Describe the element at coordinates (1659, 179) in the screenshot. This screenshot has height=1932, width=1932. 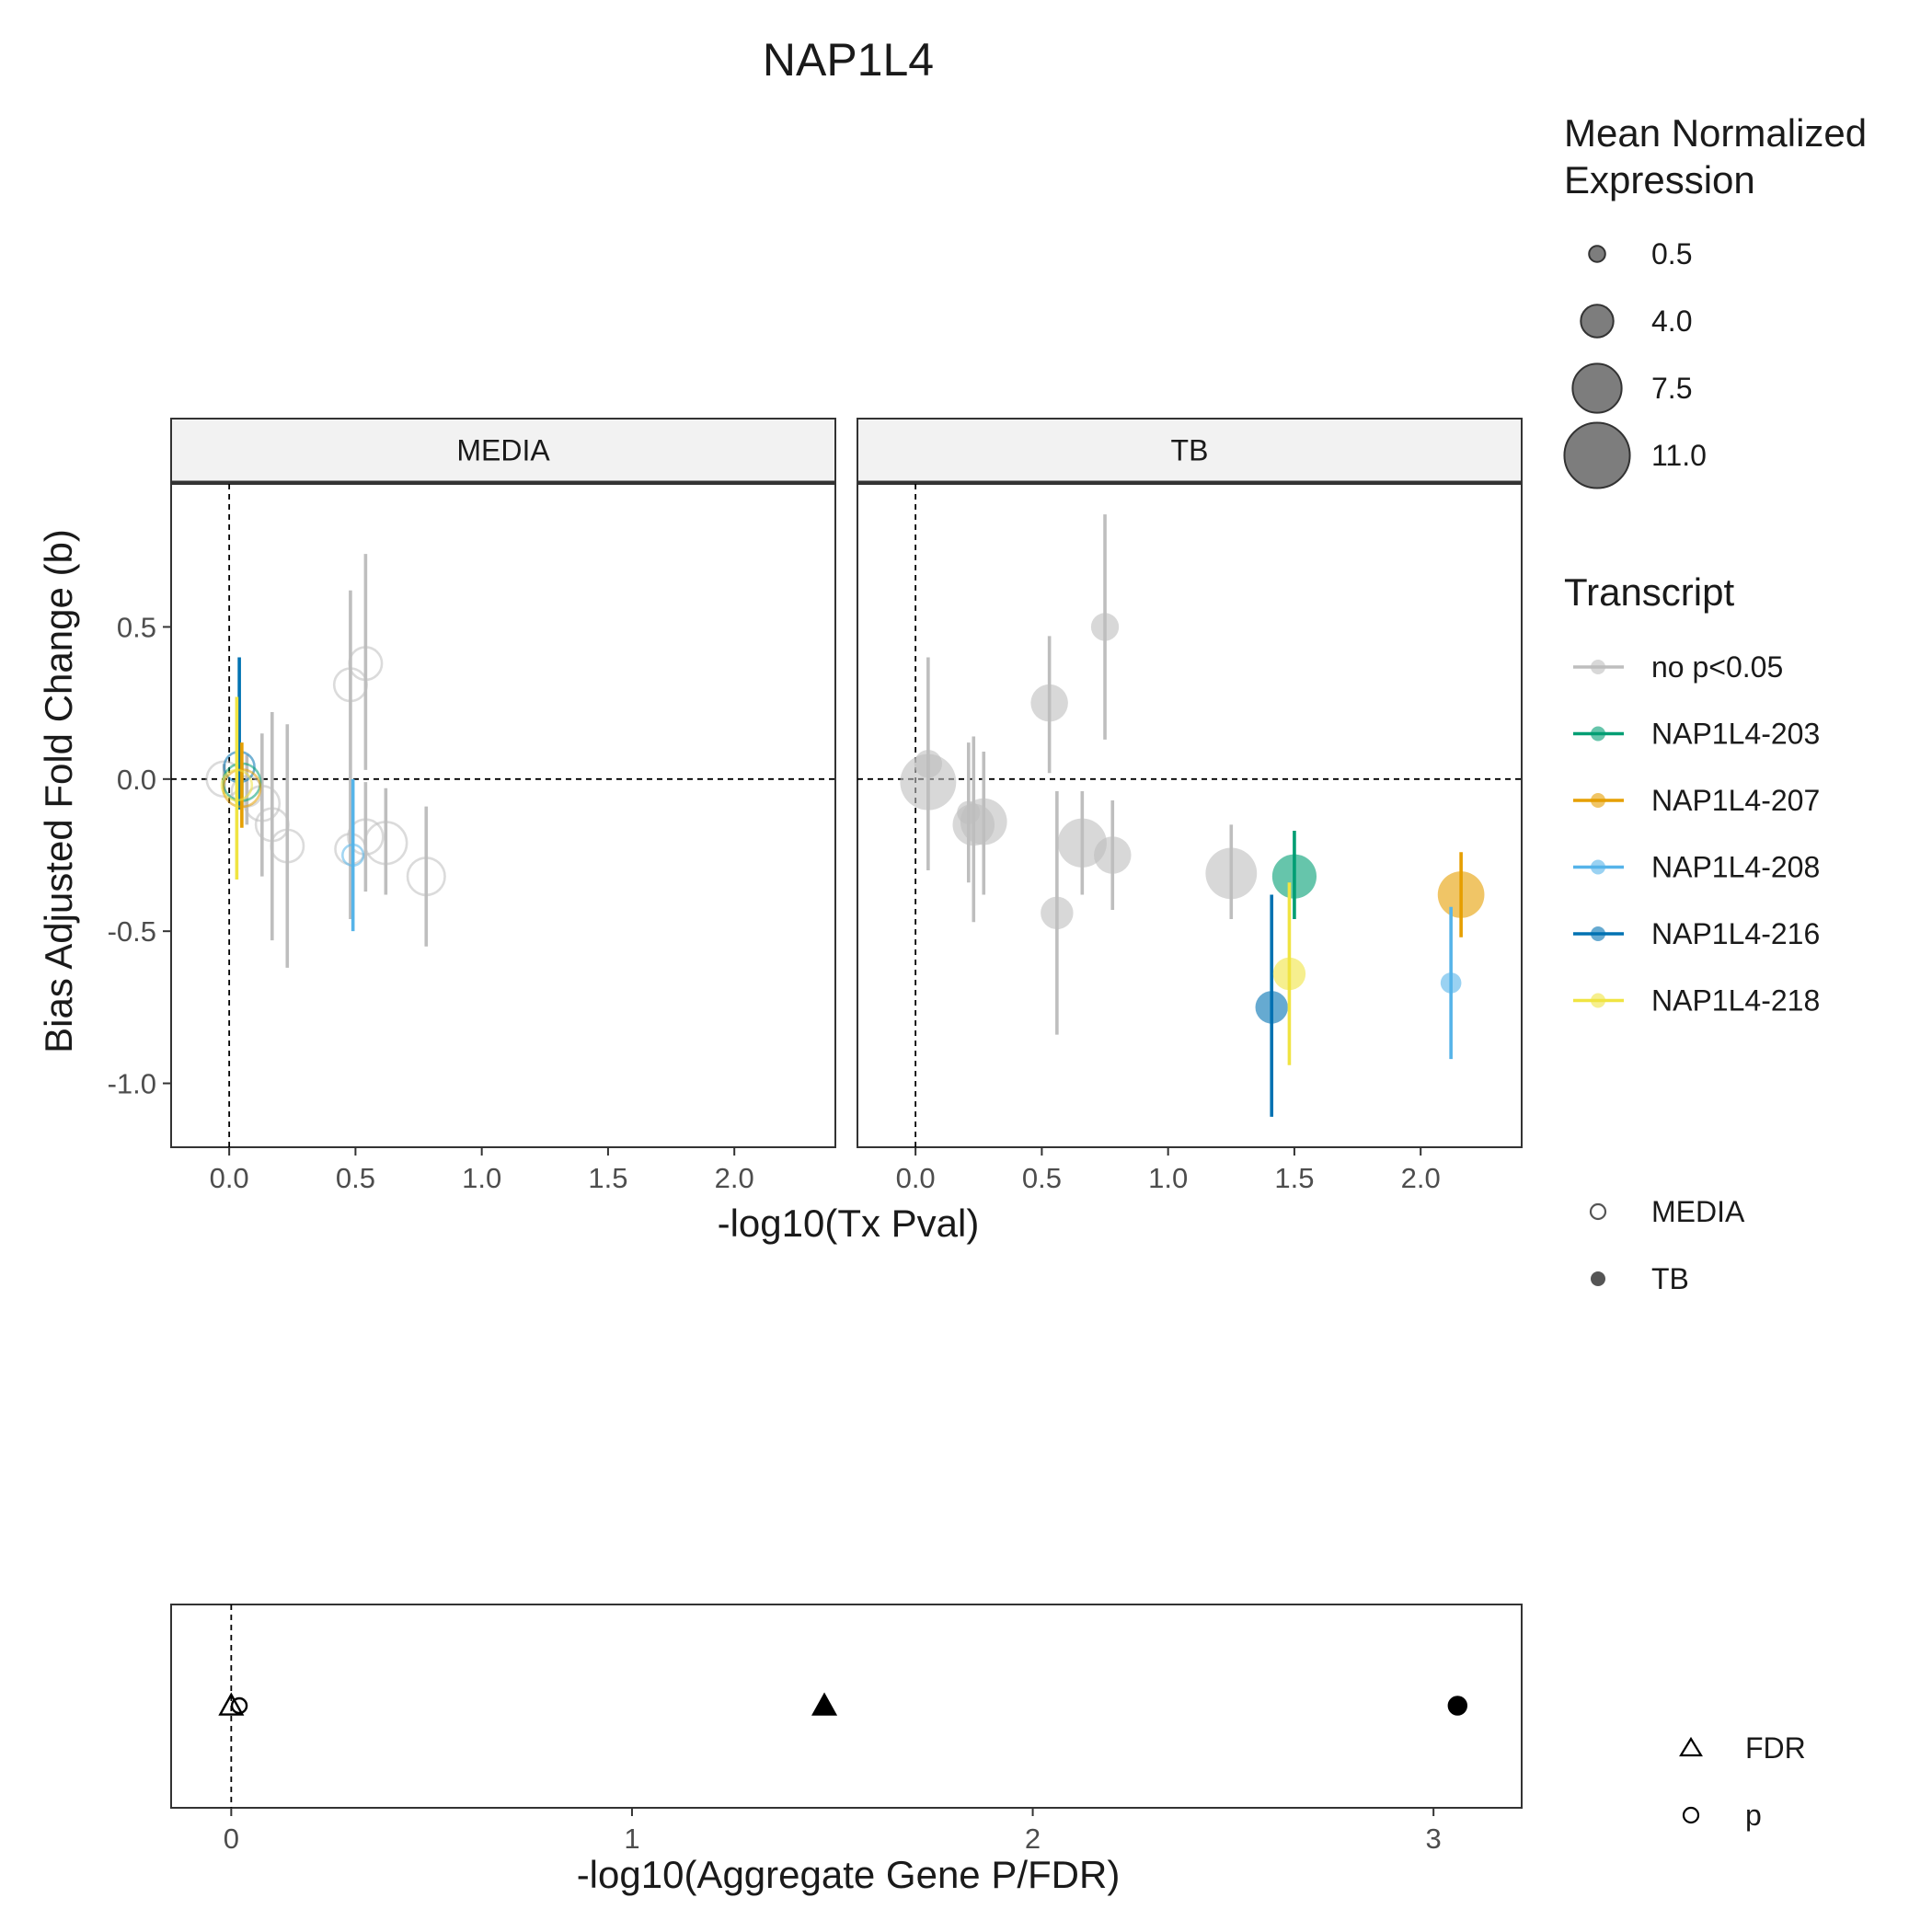
I see `size-legend-title-line2: Expression` at that location.